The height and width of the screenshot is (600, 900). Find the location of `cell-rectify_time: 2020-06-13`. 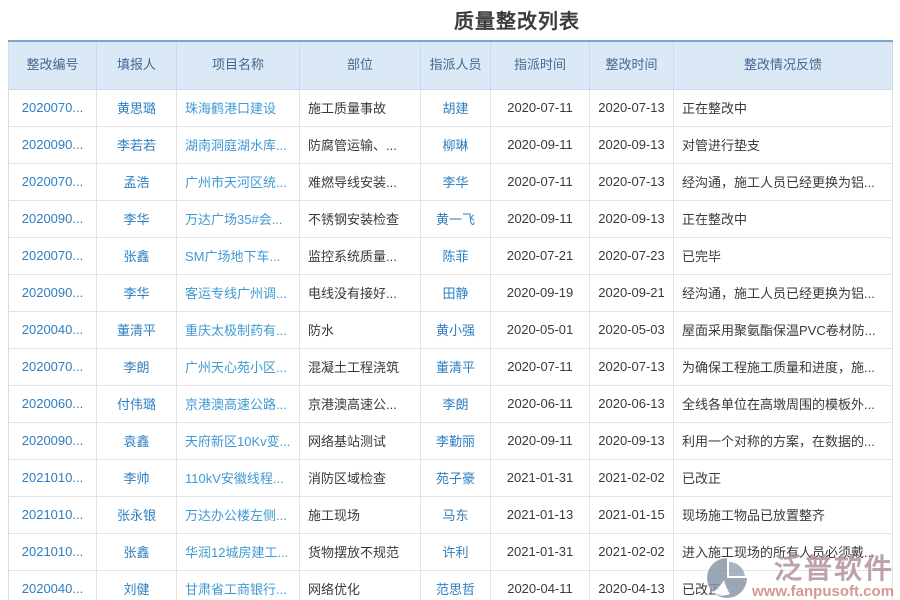

cell-rectify_time: 2020-06-13 is located at coordinates (631, 404).